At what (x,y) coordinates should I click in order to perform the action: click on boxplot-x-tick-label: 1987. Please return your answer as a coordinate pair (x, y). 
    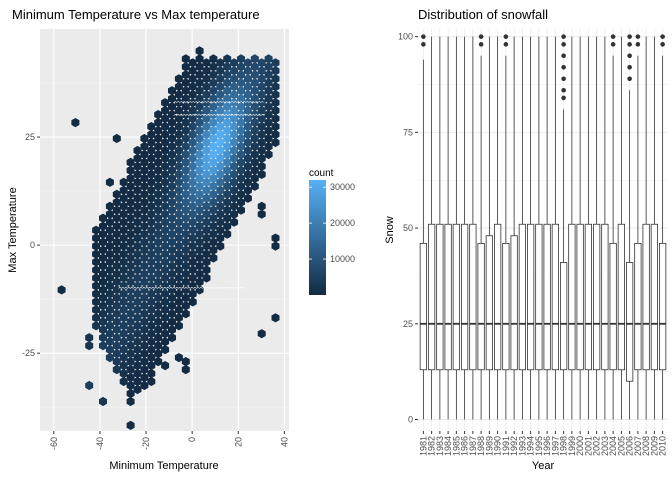
    Looking at the image, I should click on (473, 446).